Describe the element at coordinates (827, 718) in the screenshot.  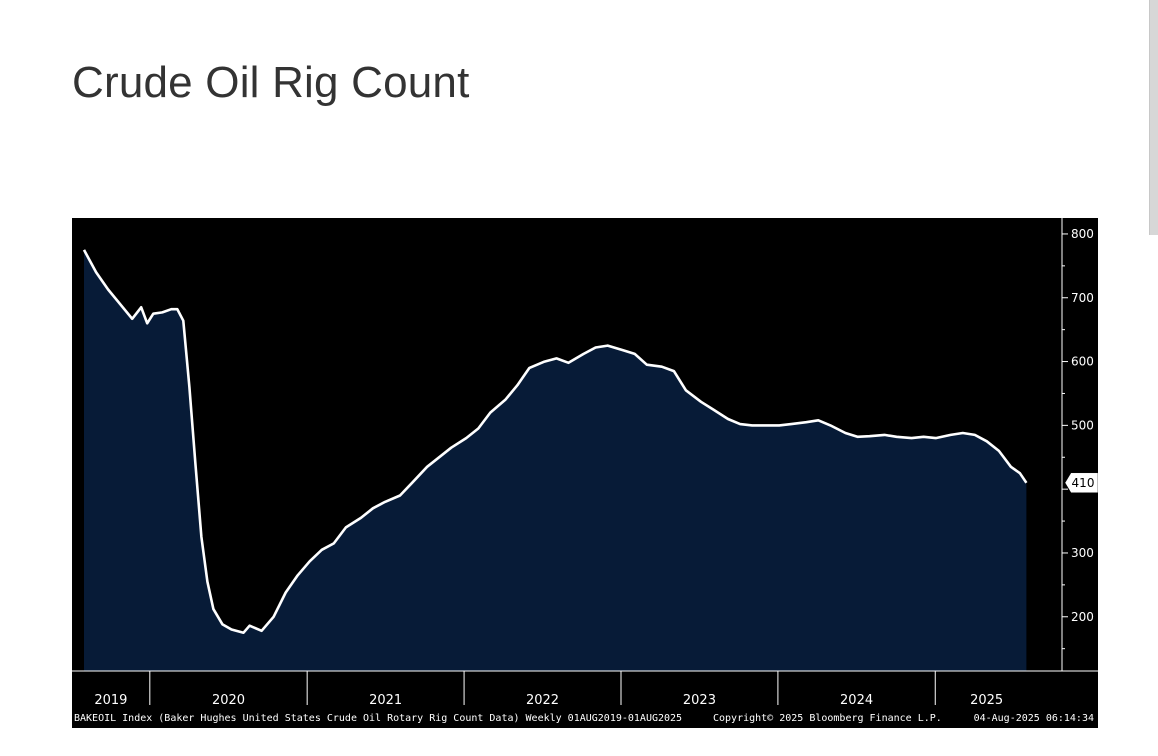
I see `footer-copyright: Copyright© 2025 Bloomberg Finance L.P.` at that location.